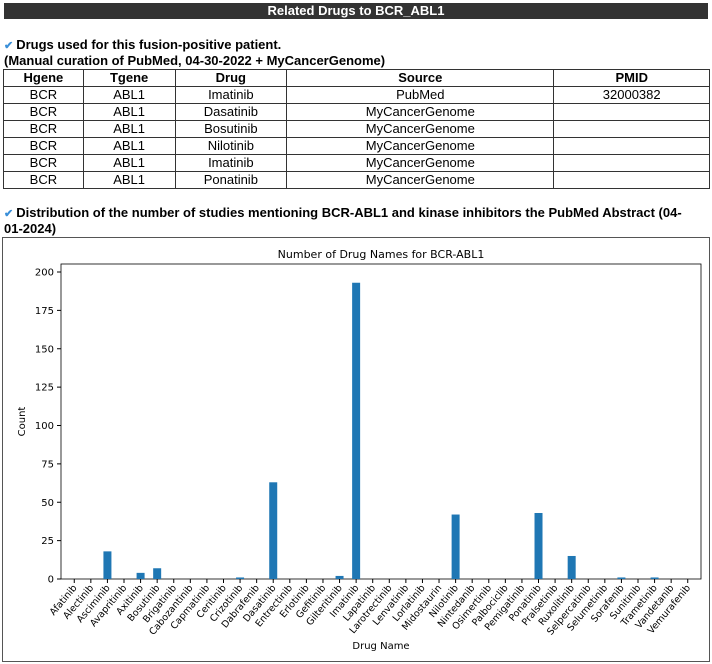 The height and width of the screenshot is (664, 712). Describe the element at coordinates (380, 646) in the screenshot. I see `x-axis-label: Drug Name` at that location.